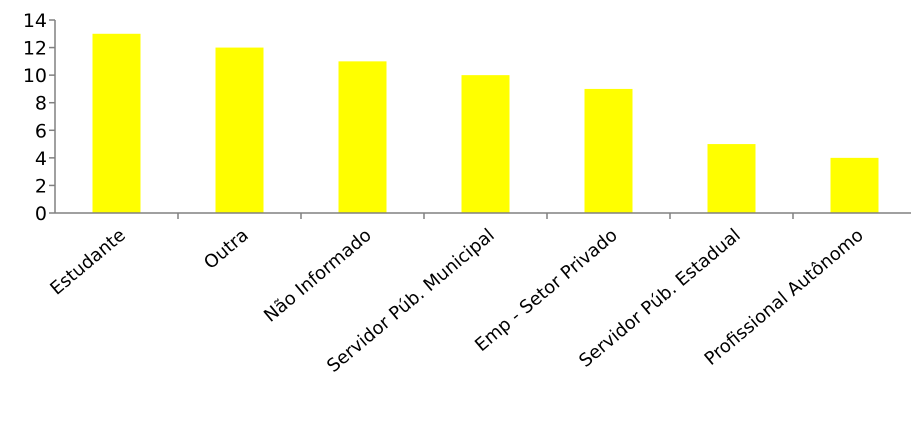 The width and height of the screenshot is (911, 432). Describe the element at coordinates (41, 131) in the screenshot. I see `y-tick-label: 6` at that location.